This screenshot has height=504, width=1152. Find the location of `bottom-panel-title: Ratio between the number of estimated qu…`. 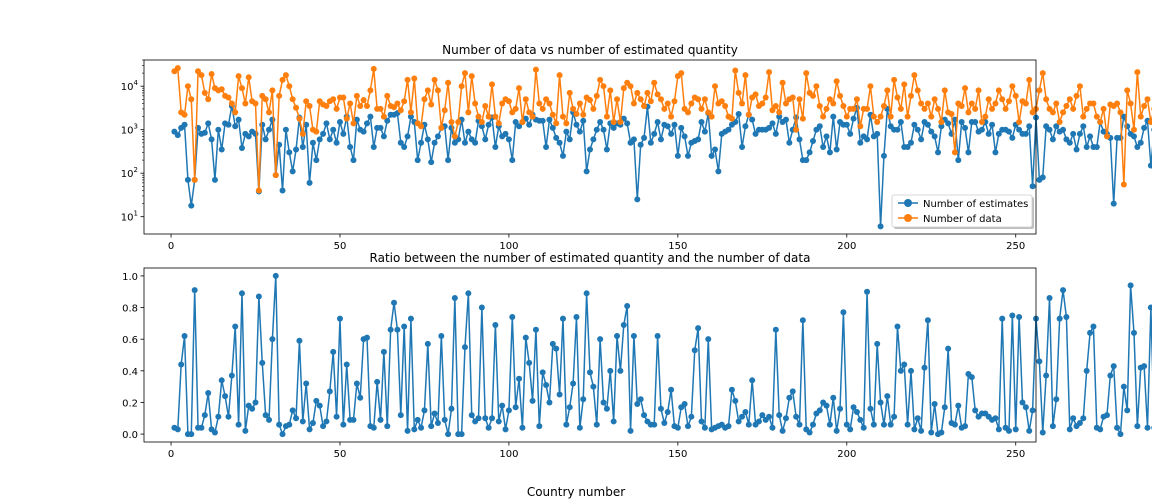

bottom-panel-title: Ratio between the number of estimated qu… is located at coordinates (590, 258).